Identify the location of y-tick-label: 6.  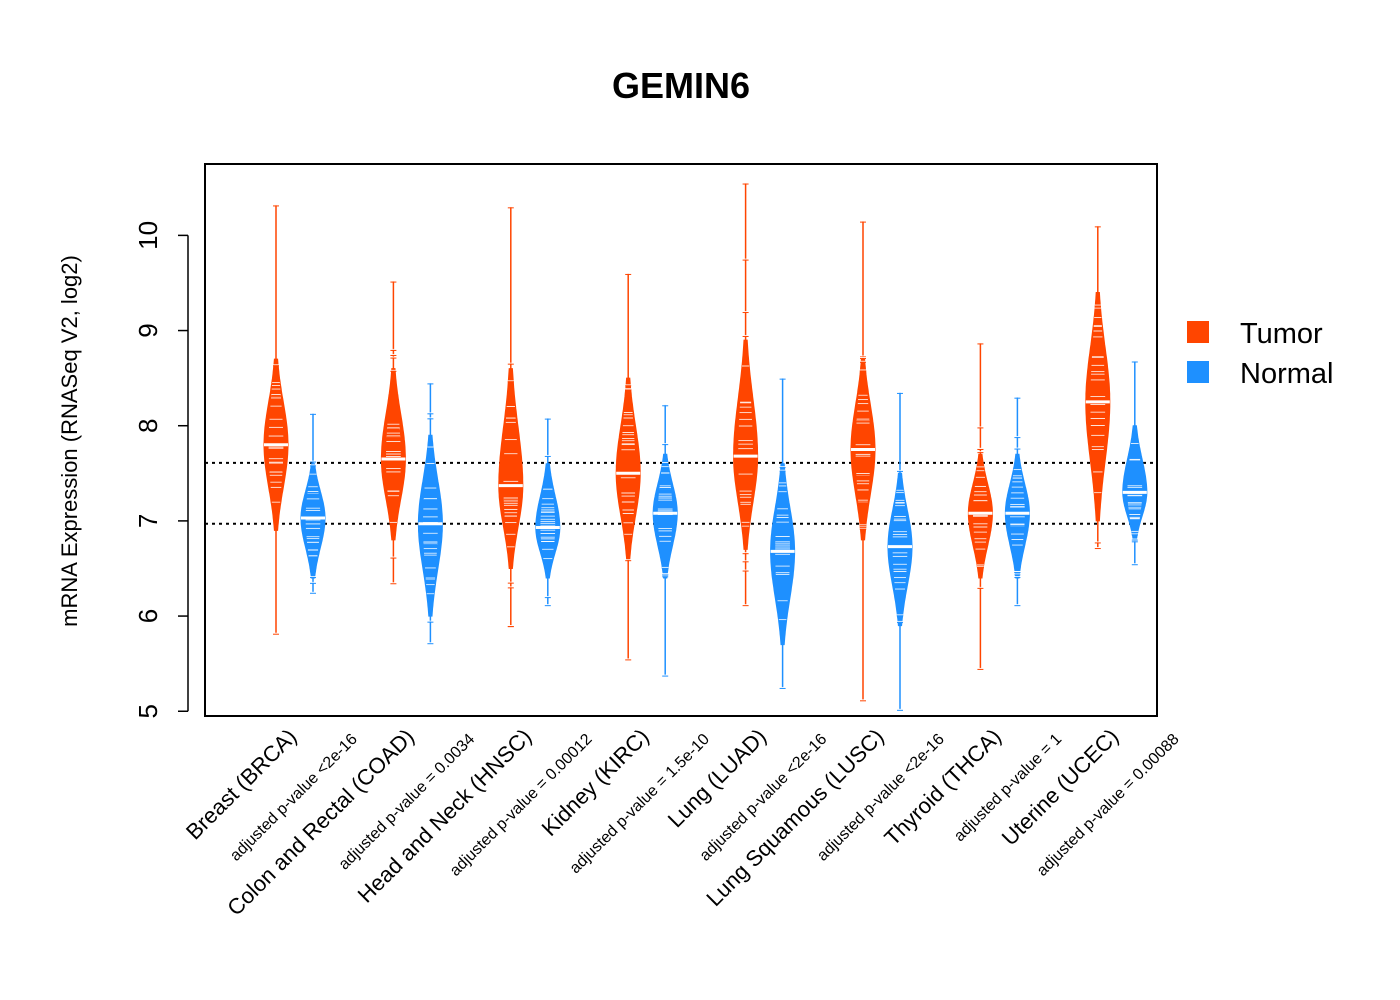
(148, 616).